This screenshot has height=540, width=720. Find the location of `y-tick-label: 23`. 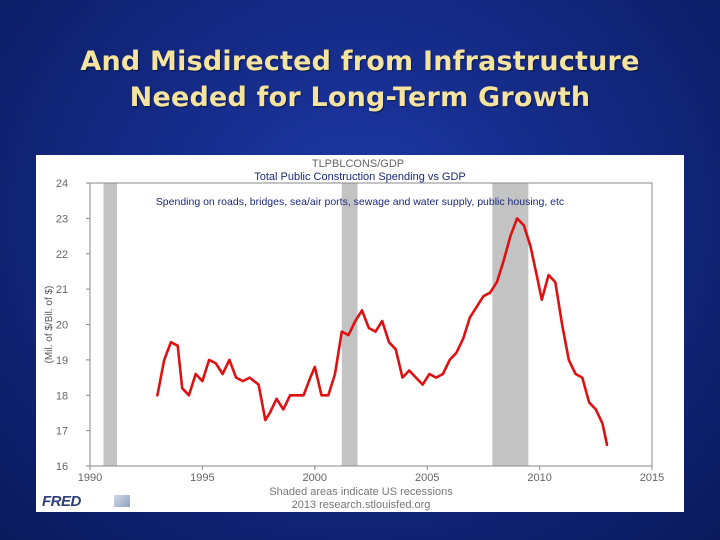

y-tick-label: 23 is located at coordinates (62, 219).